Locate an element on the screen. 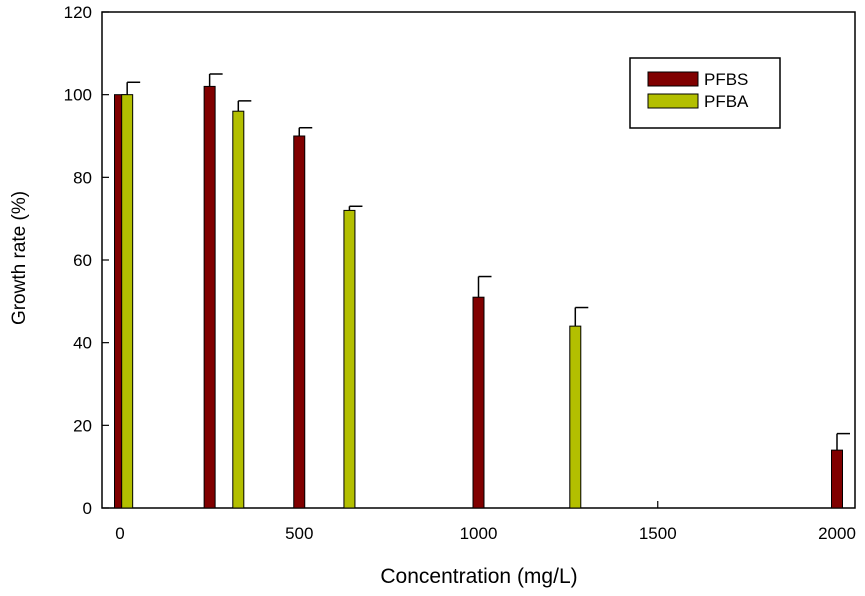 This screenshot has width=865, height=596. legend-swatch-pfbs is located at coordinates (673, 79).